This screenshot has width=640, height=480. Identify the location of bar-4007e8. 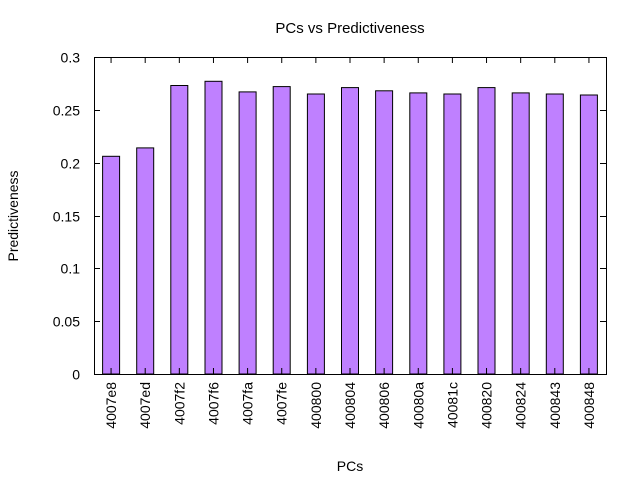
(111, 265).